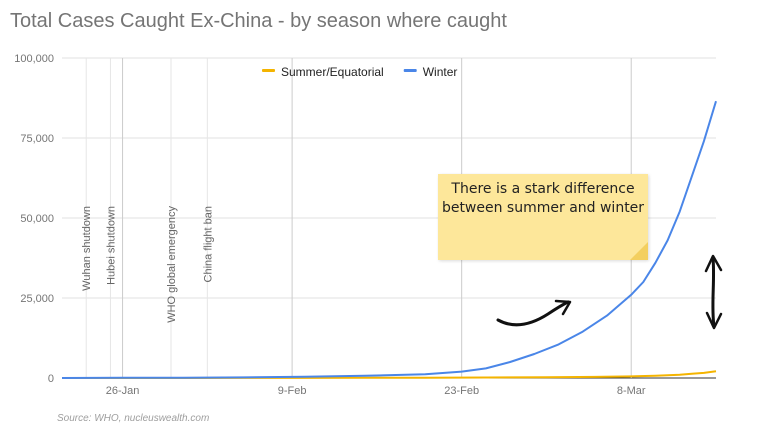 This screenshot has width=767, height=444. Describe the element at coordinates (714, 320) in the screenshot. I see `double-arrow-bottom-head-icon` at that location.